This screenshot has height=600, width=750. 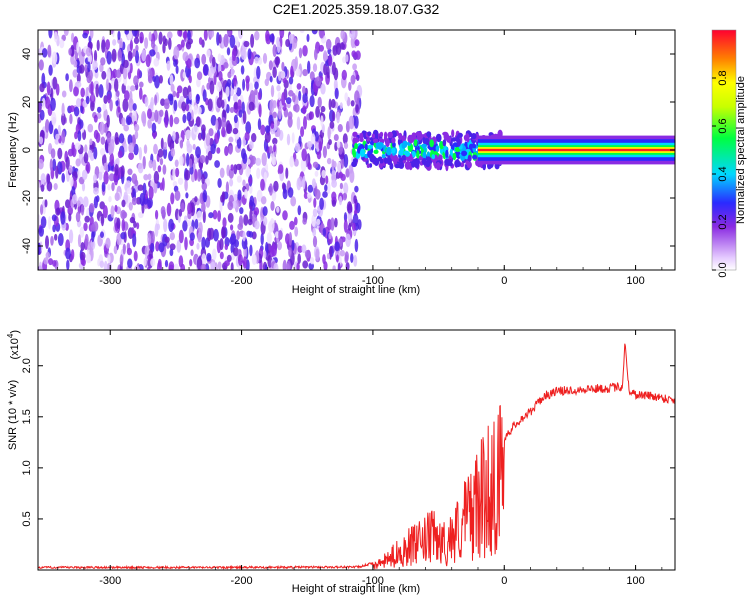 What do you see at coordinates (723, 221) in the screenshot?
I see `colorbar-tick-label: 0.2` at bounding box center [723, 221].